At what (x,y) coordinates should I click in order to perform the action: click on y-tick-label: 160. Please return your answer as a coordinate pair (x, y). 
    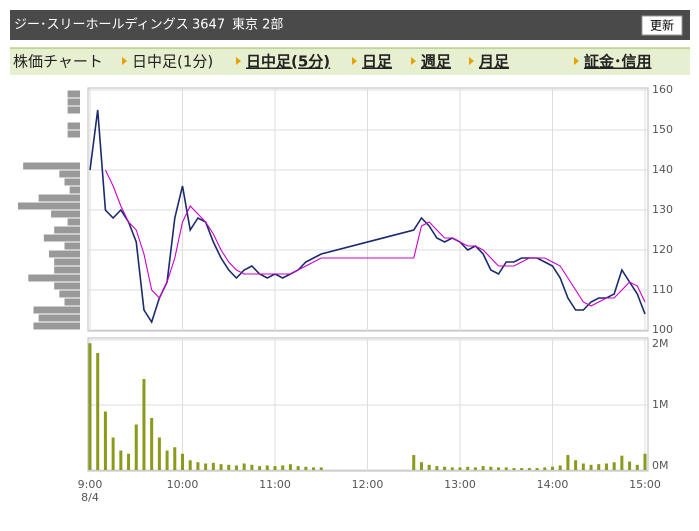
    Looking at the image, I should click on (662, 89).